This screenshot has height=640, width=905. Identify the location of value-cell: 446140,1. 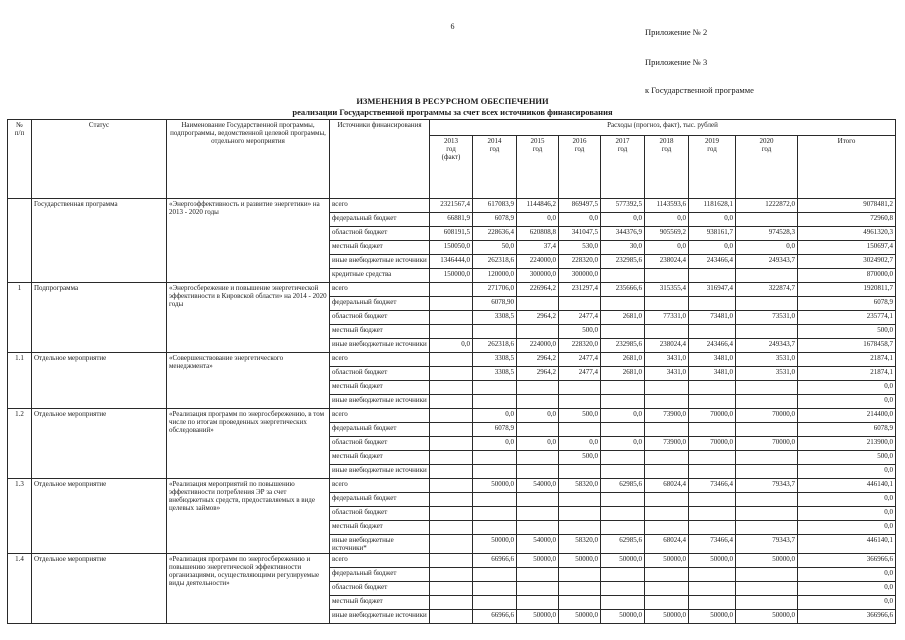
(846, 544).